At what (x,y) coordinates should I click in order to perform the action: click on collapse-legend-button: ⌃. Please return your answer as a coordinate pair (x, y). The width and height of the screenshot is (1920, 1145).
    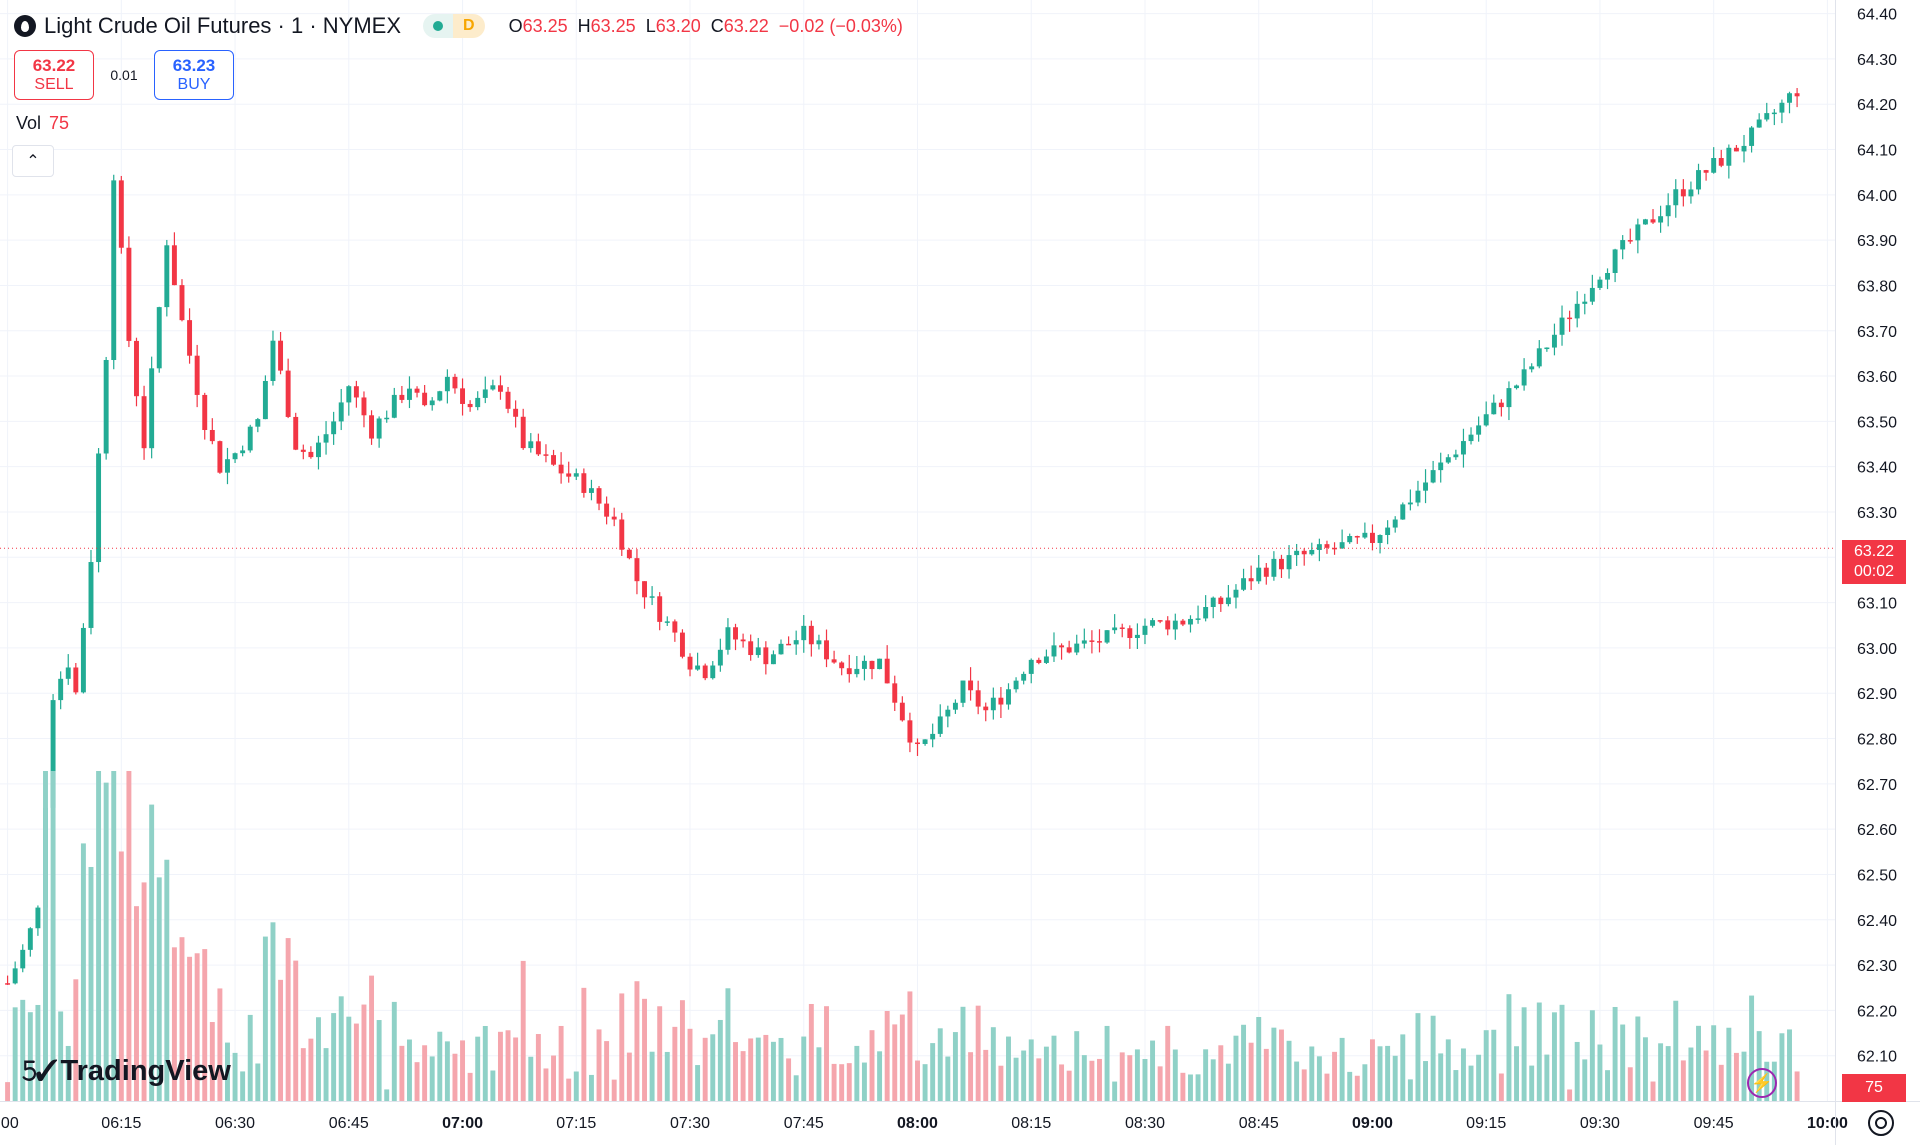
    Looking at the image, I should click on (33, 161).